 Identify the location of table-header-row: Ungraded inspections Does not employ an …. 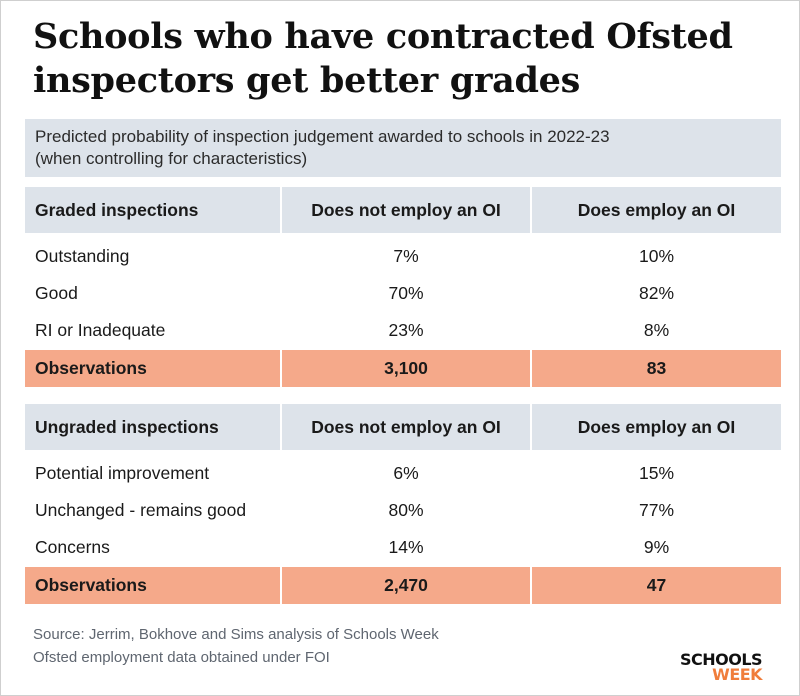
(403, 427).